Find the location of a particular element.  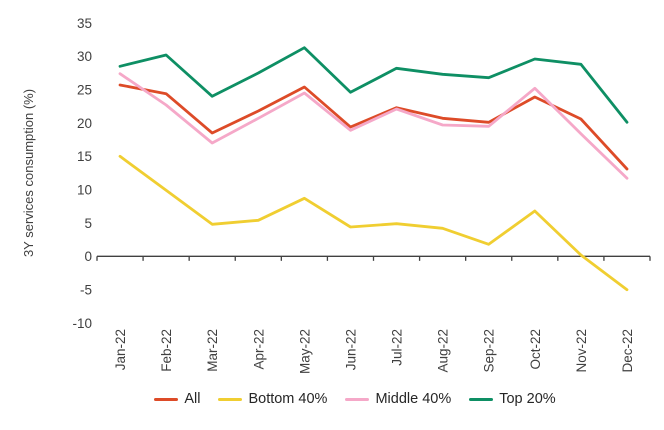

x-axis-tick-label: May-22 is located at coordinates (304, 351).